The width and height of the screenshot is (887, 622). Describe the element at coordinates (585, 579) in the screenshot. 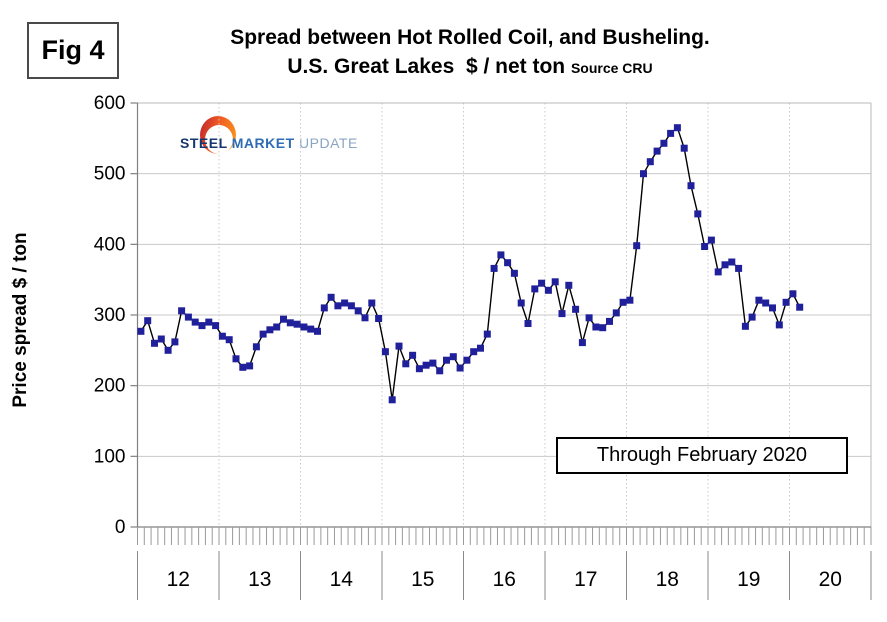

I see `x-year-label: 17` at that location.